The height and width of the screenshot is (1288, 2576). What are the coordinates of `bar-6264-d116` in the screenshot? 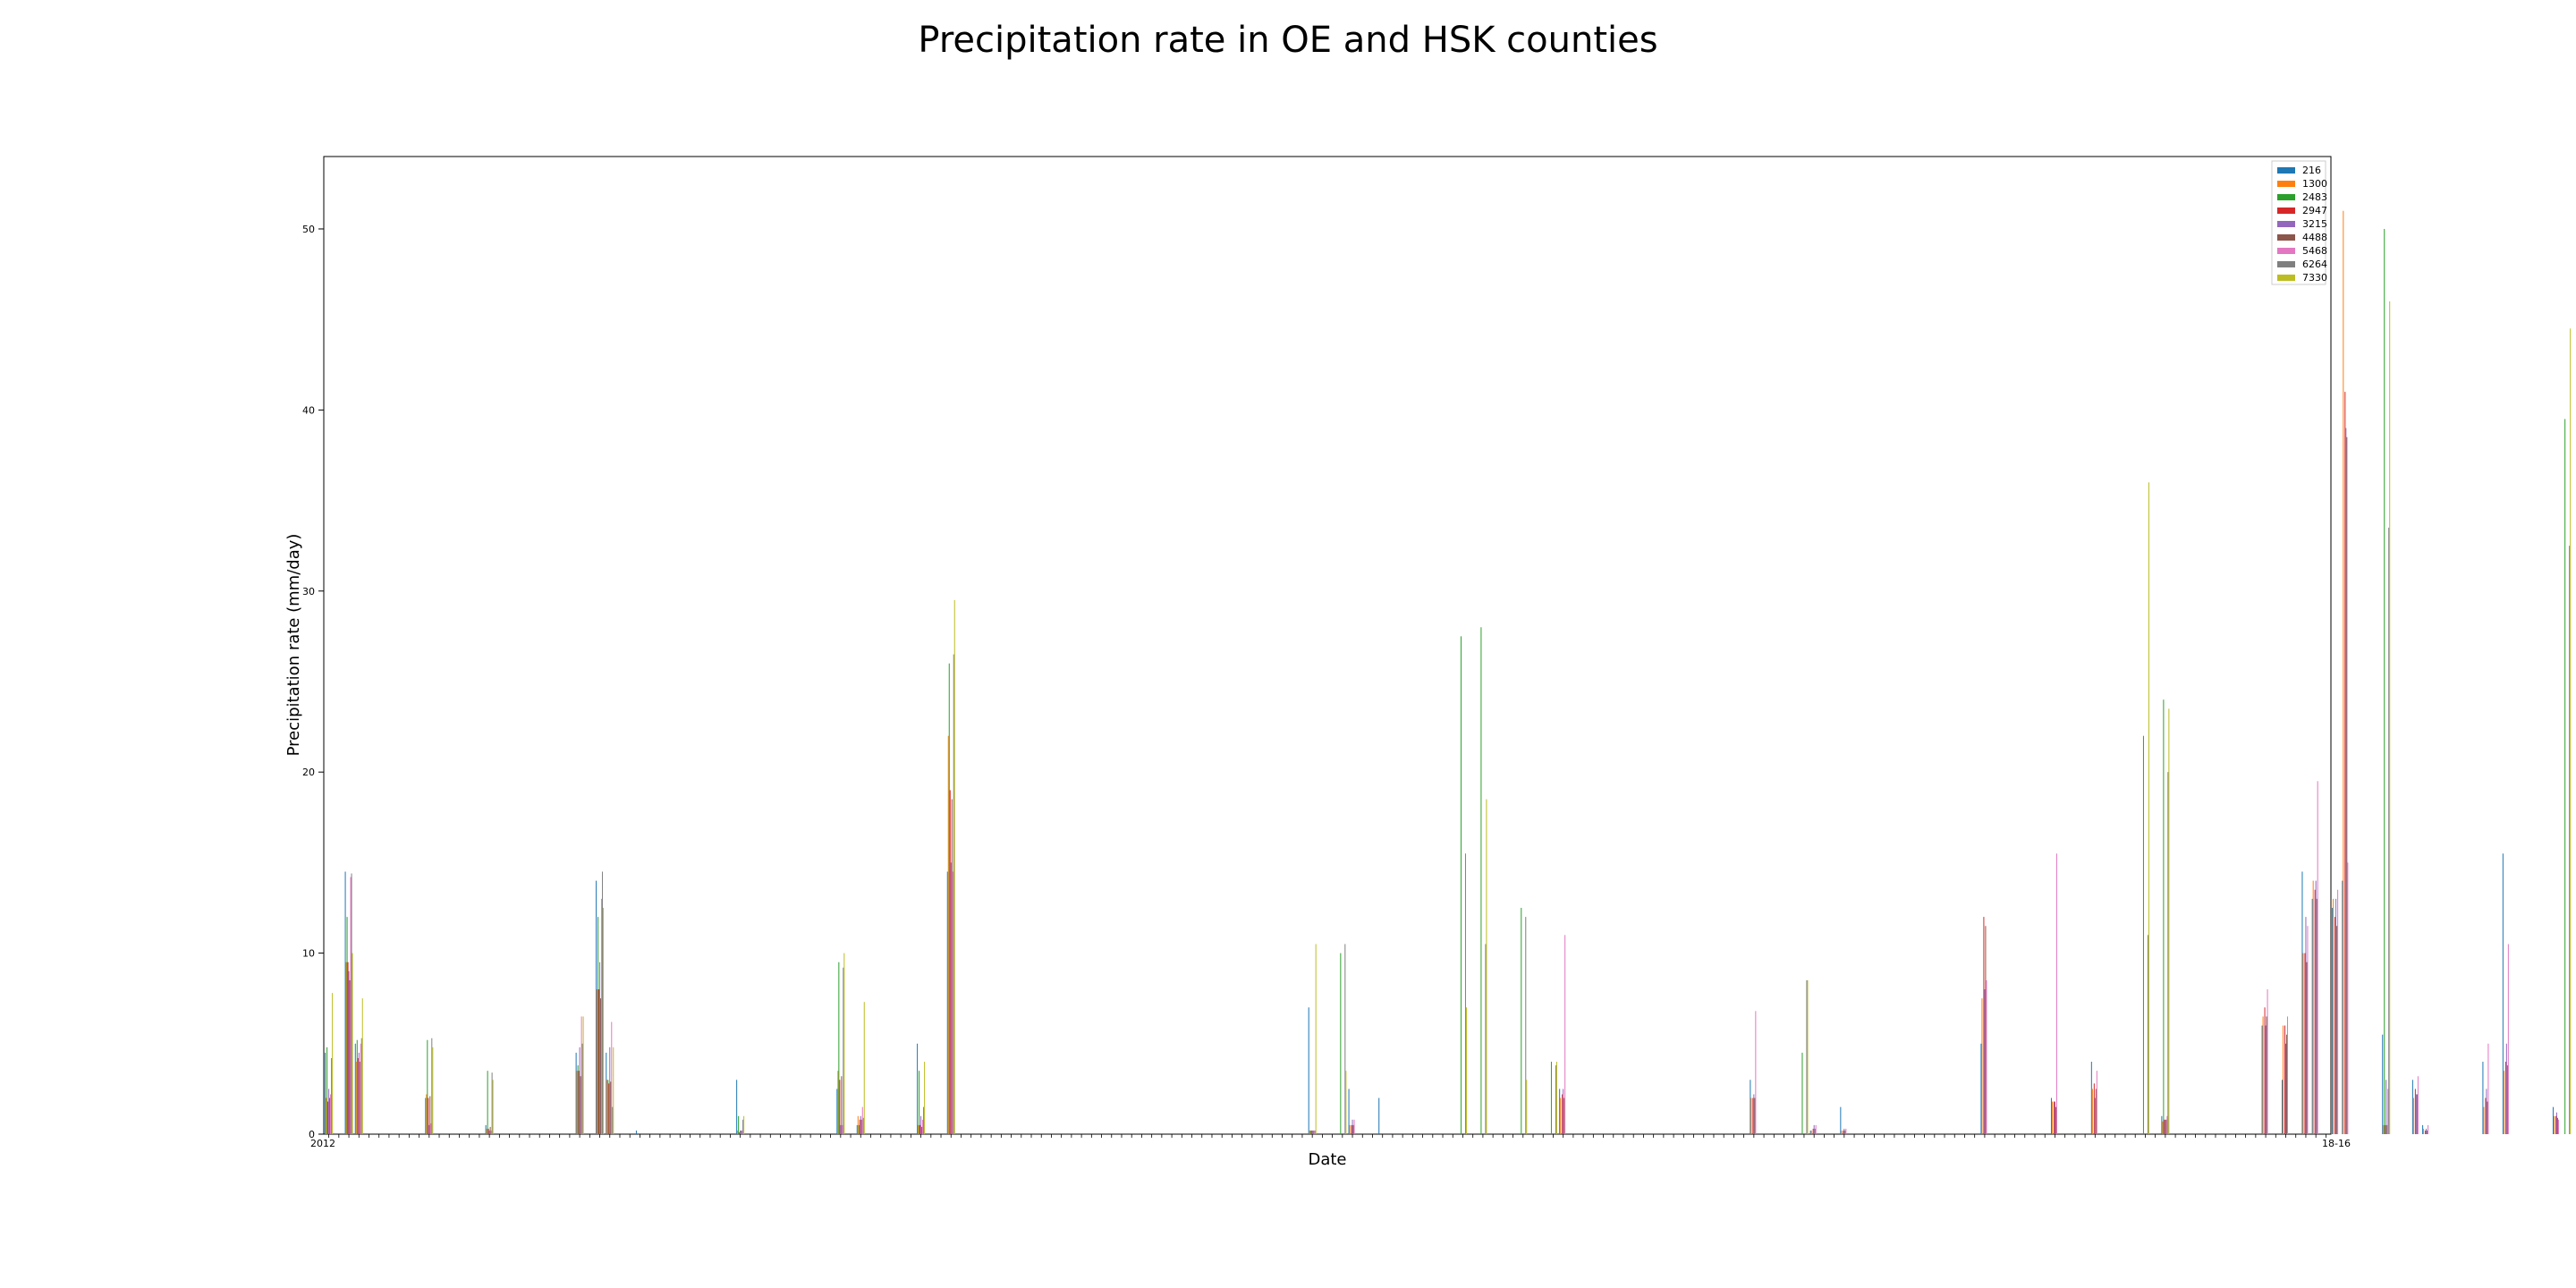 It's located at (1486, 1039).